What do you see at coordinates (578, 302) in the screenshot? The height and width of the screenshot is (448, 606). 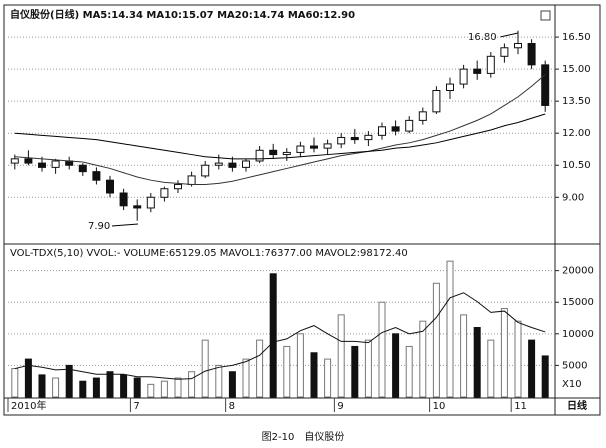 I see `y-tick-label: 15000` at bounding box center [578, 302].